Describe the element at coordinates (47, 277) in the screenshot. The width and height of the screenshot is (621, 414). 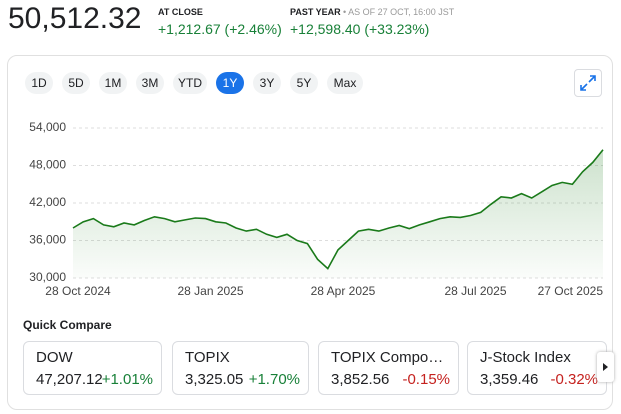
I see `y-tick-label: 30,000` at that location.